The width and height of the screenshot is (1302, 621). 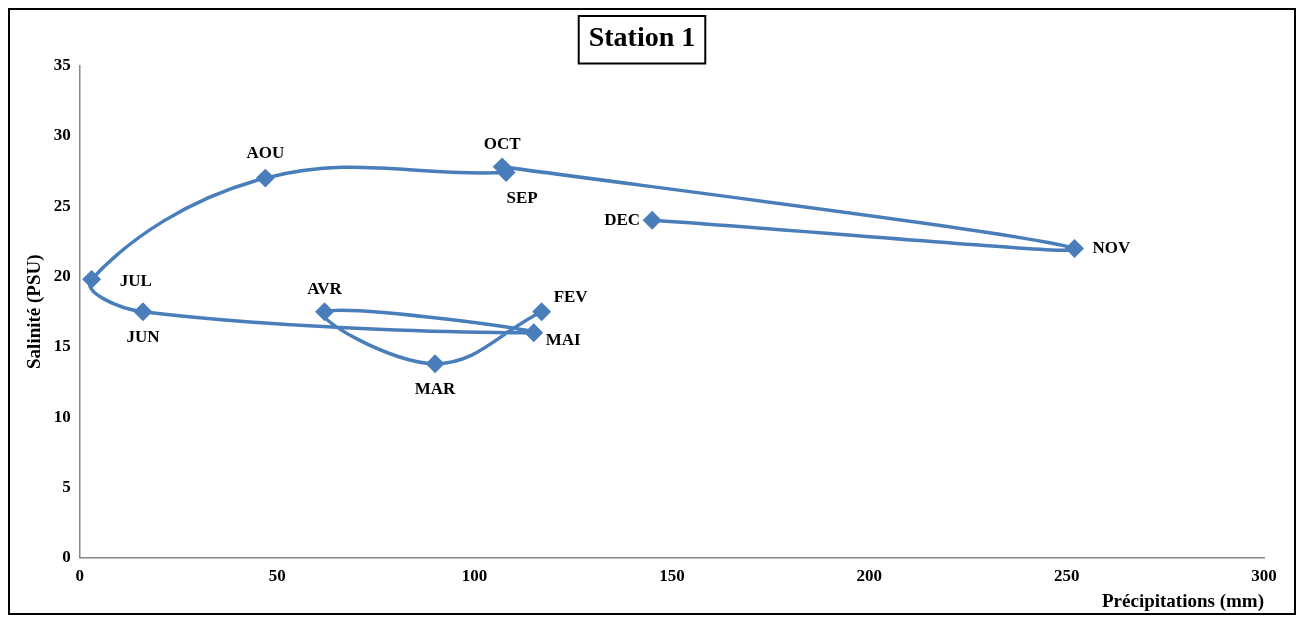 What do you see at coordinates (143, 337) in the screenshot?
I see `annotation: JUN` at bounding box center [143, 337].